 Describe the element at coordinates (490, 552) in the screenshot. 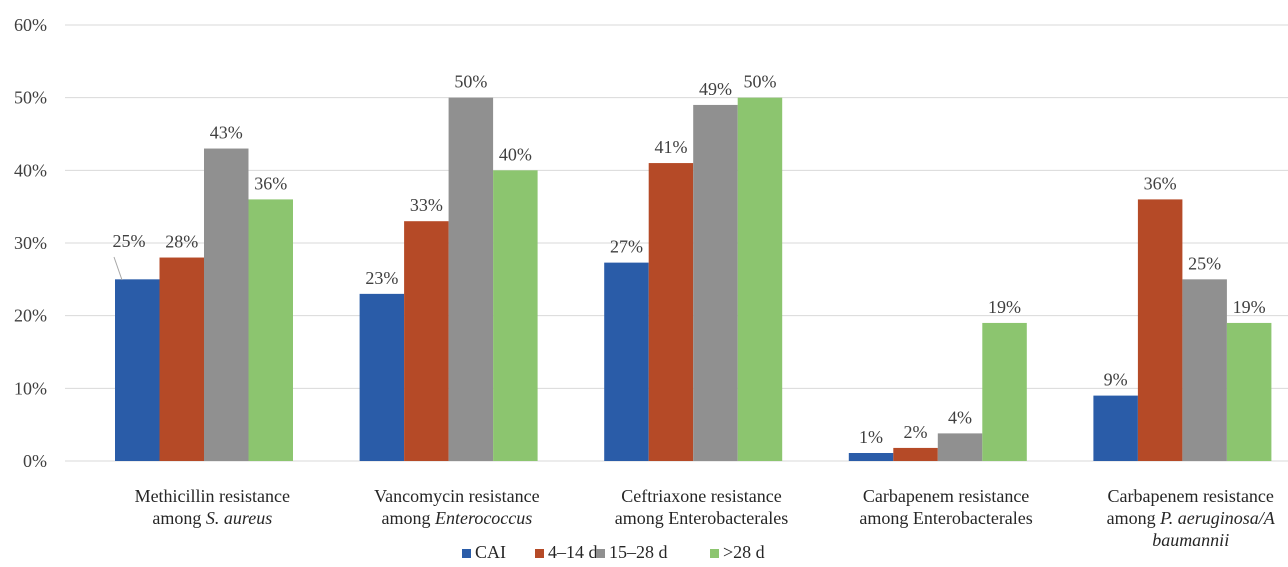

I see `legend-label: CAI` at that location.